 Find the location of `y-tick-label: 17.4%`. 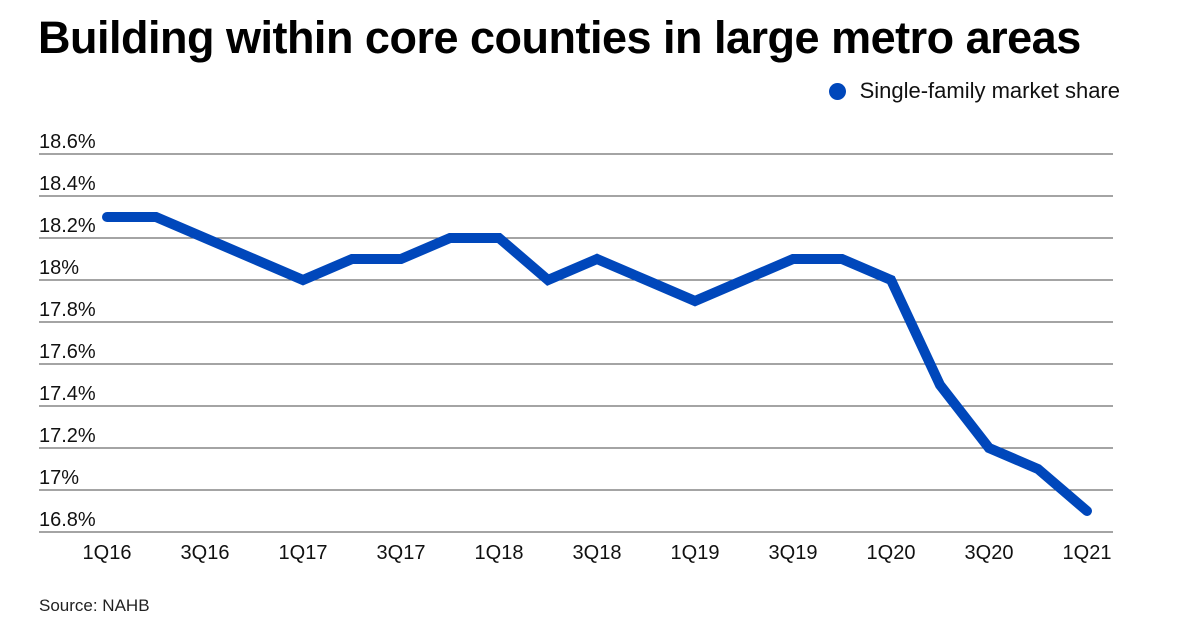

y-tick-label: 17.4% is located at coordinates (67, 394).